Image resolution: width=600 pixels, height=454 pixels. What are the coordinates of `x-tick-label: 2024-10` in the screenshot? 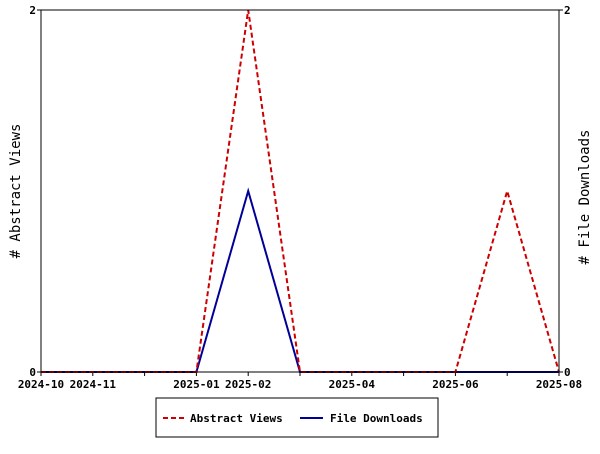 It's located at (41, 384).